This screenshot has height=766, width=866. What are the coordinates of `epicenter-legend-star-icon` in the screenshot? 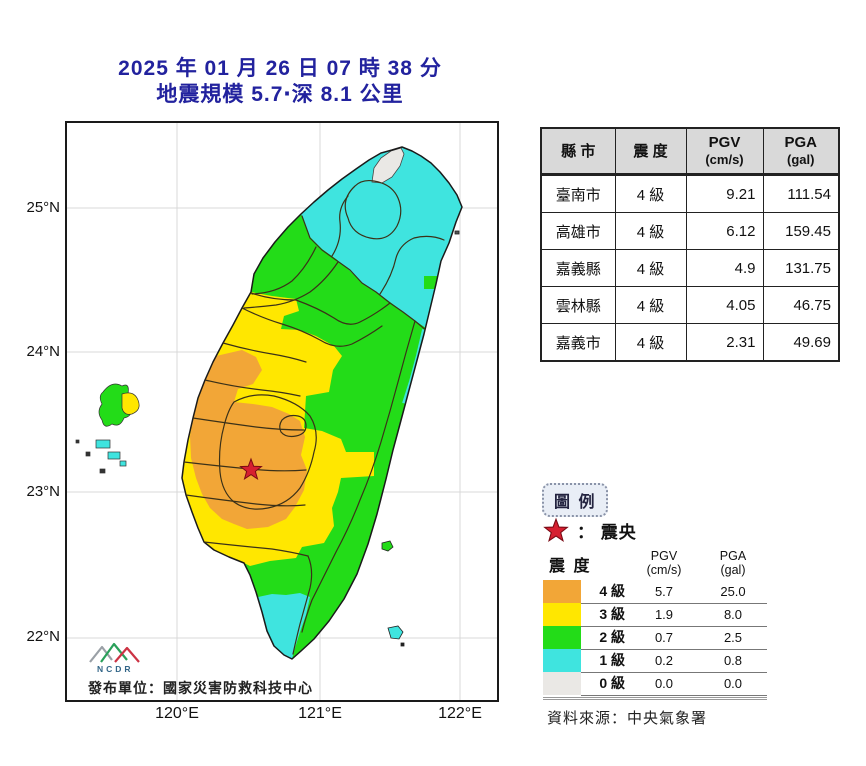 It's located at (556, 529).